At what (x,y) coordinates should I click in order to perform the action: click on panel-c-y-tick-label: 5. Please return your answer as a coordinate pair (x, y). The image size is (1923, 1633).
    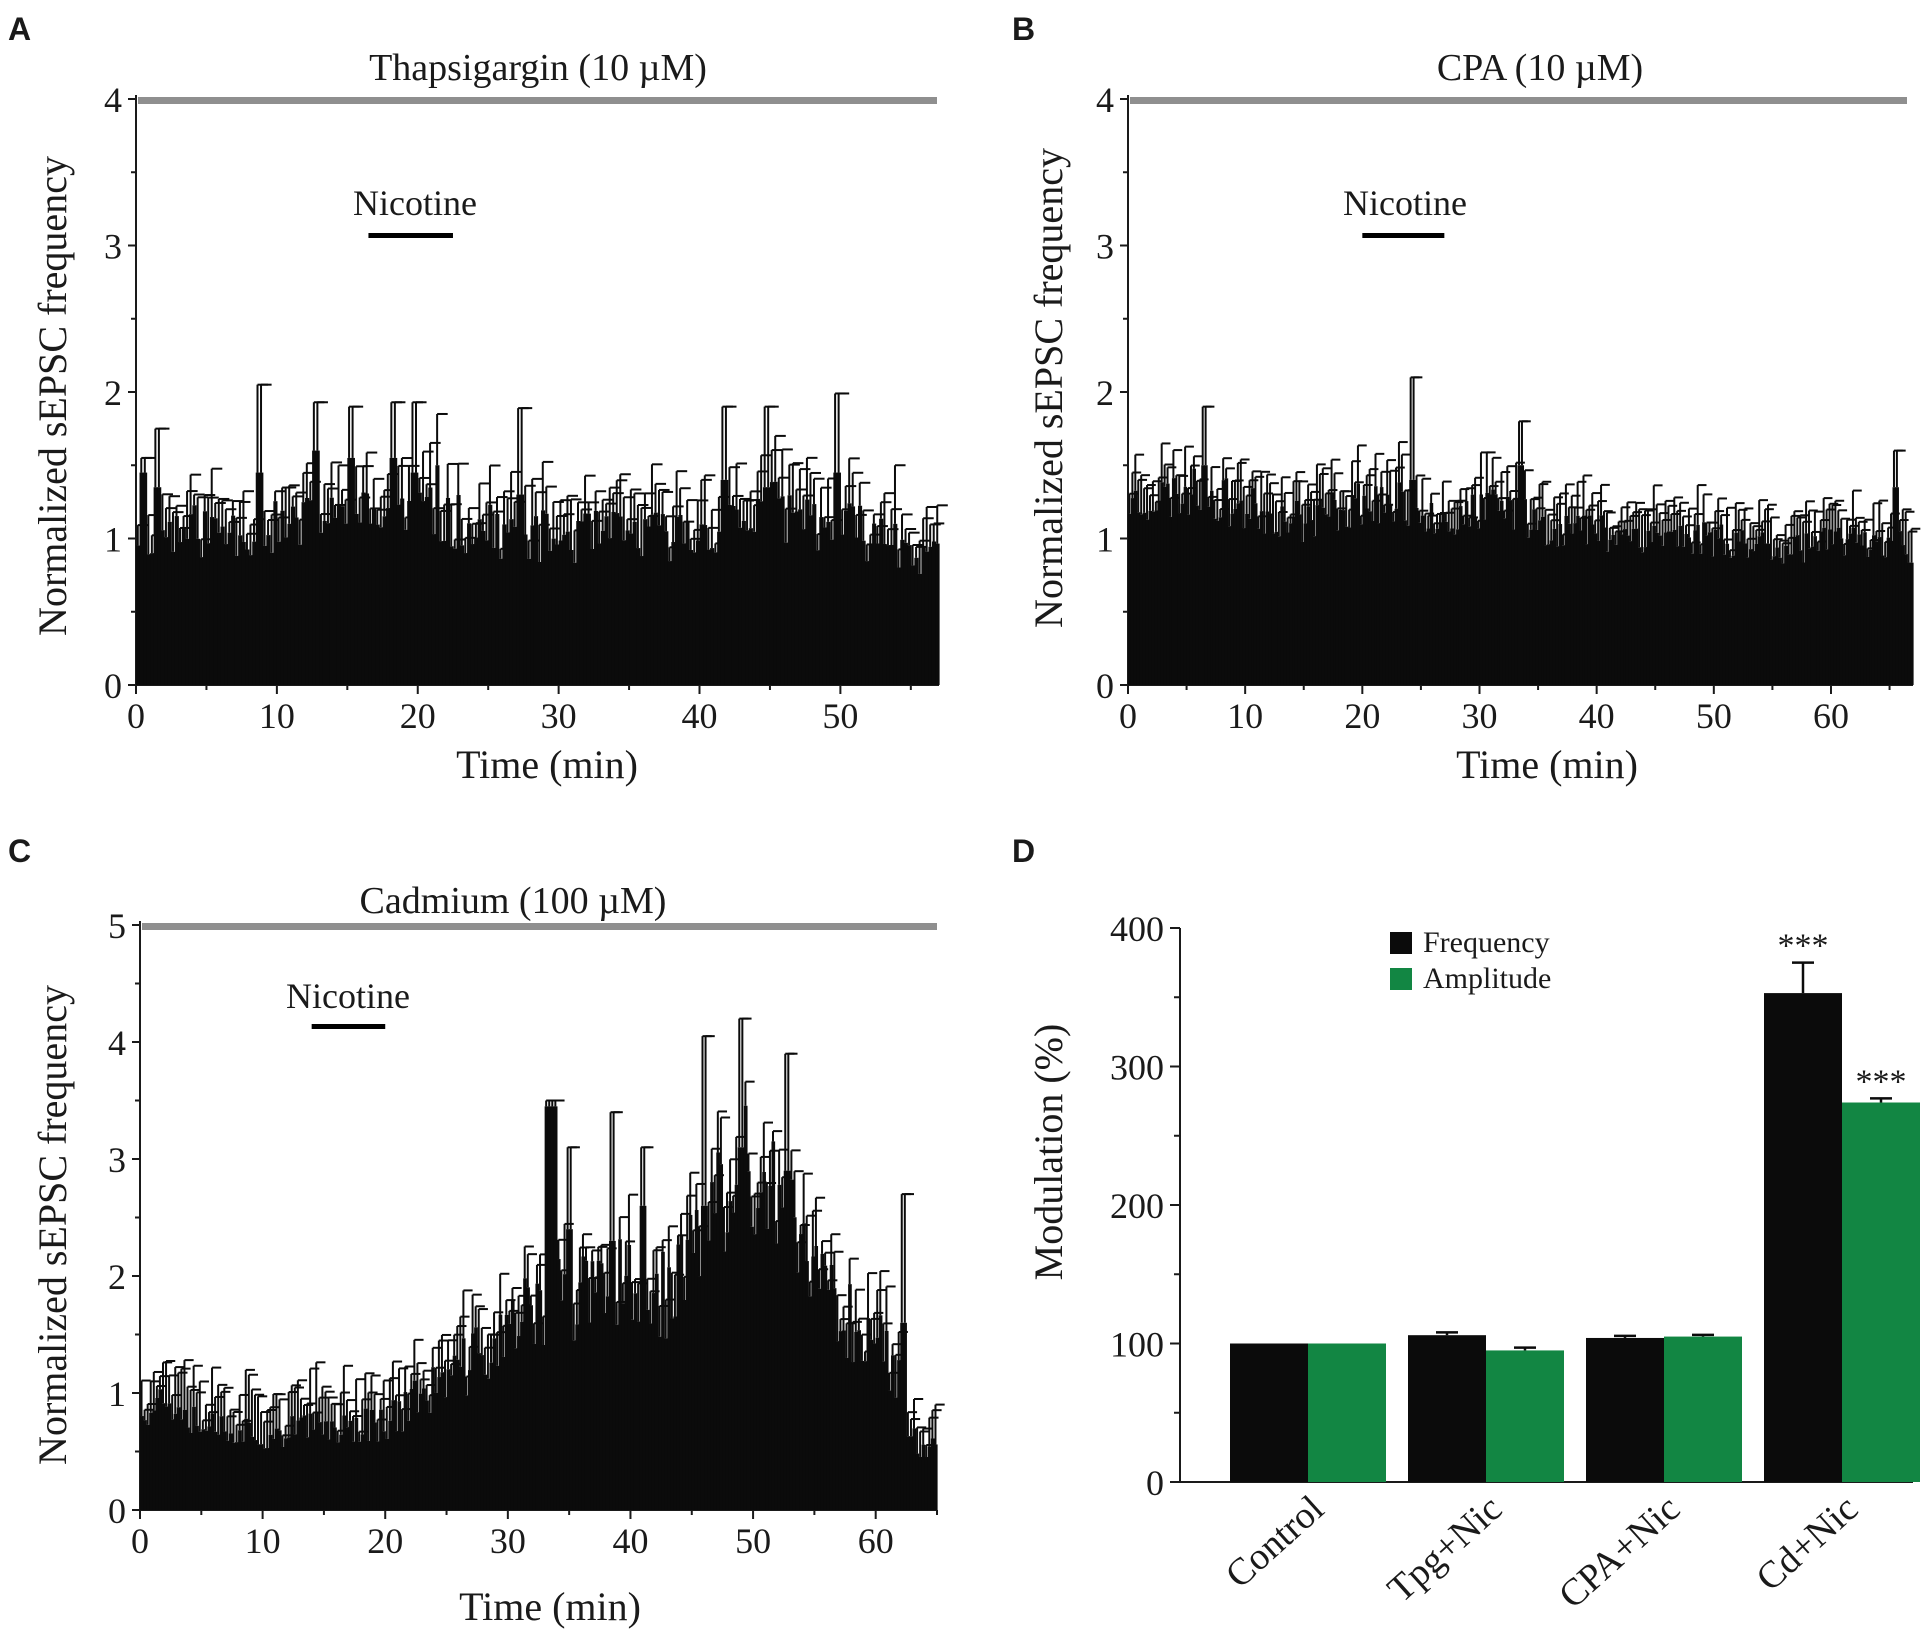
    Looking at the image, I should click on (117, 926).